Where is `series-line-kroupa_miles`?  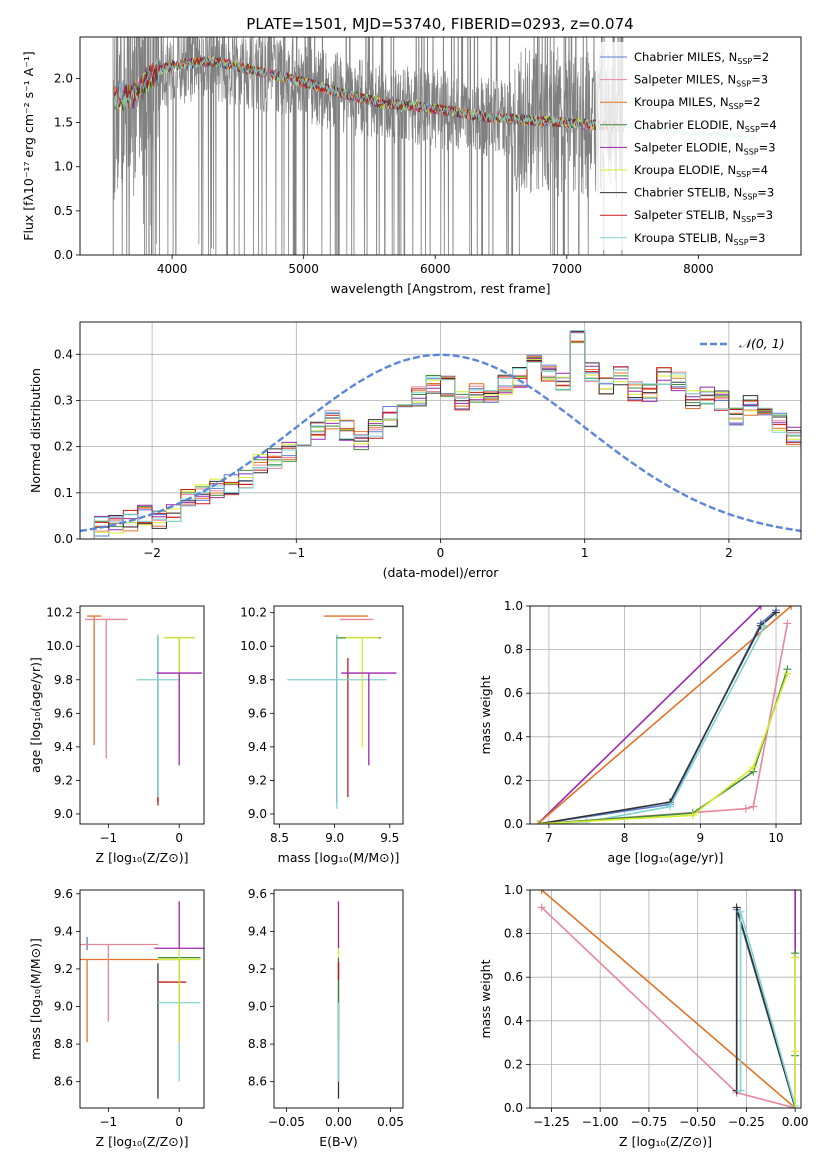
series-line-kroupa_miles is located at coordinates (664, 715).